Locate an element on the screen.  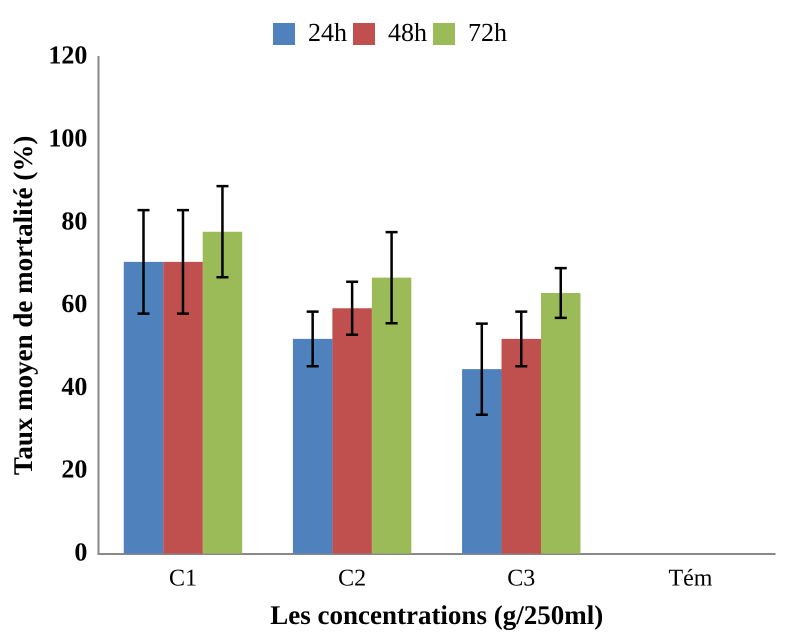
y-tick-label: 100 is located at coordinates (68, 138).